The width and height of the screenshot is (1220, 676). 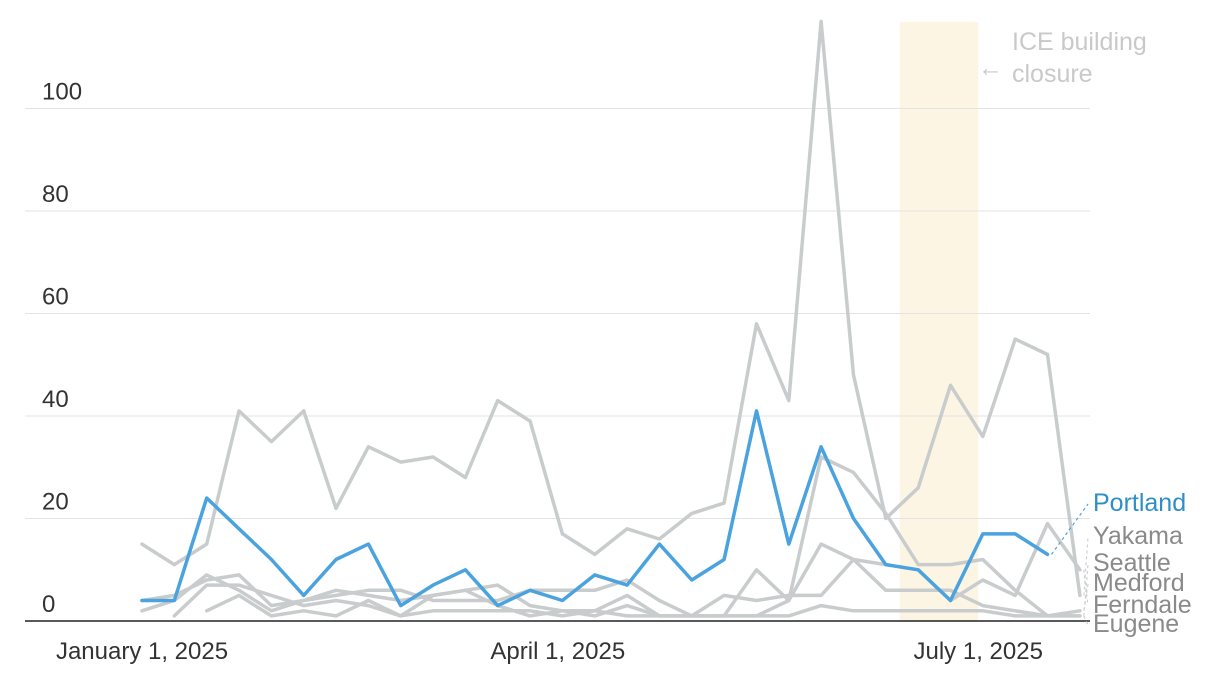 What do you see at coordinates (55, 502) in the screenshot?
I see `y-tick-label: 20` at bounding box center [55, 502].